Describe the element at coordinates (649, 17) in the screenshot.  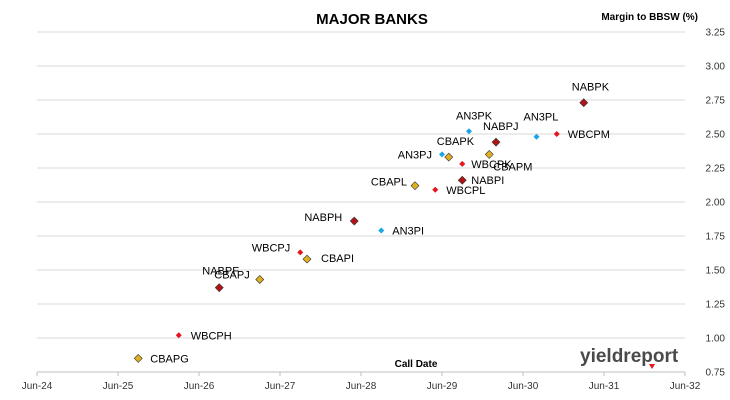
I see `y-axis-label: Margin to BBSW (%)` at that location.